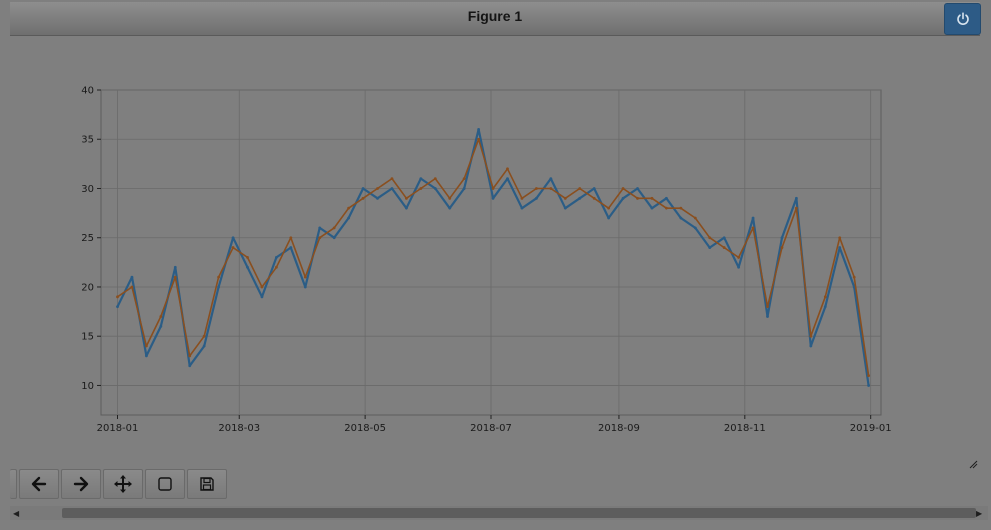 Image resolution: width=991 pixels, height=530 pixels. I want to click on resize-grip-icon, so click(973, 464).